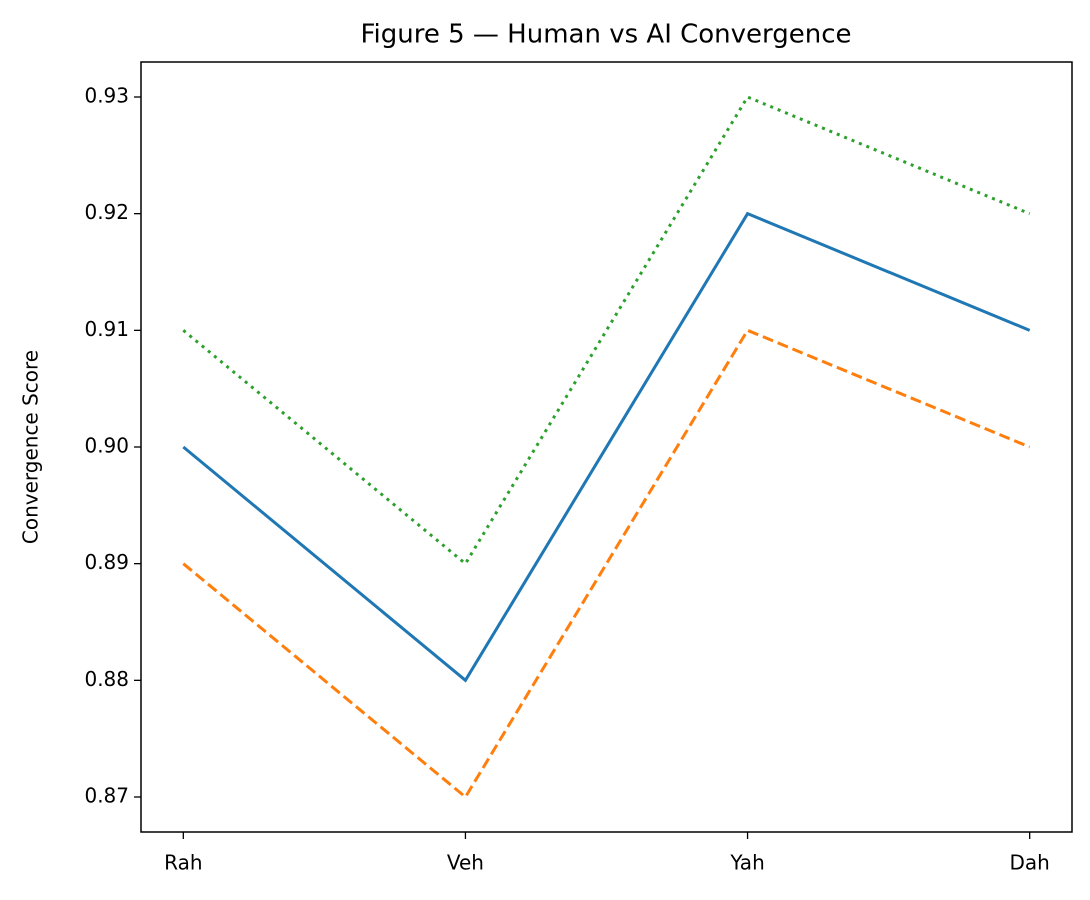 This screenshot has height=900, width=1090. Describe the element at coordinates (746, 863) in the screenshot. I see `x-tick-label: Yah` at that location.